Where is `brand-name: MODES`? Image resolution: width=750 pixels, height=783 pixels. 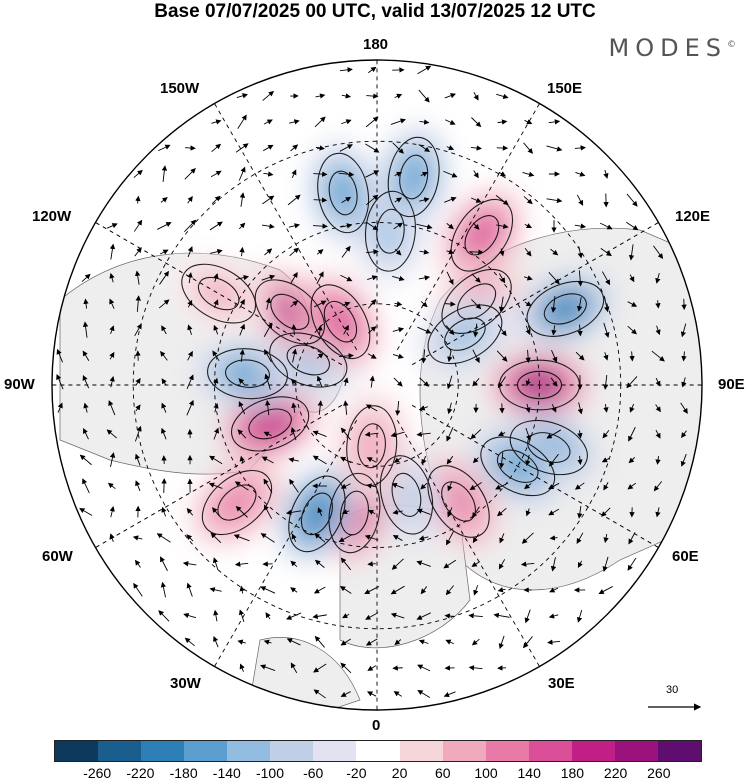 brand-name: MODES is located at coordinates (667, 48).